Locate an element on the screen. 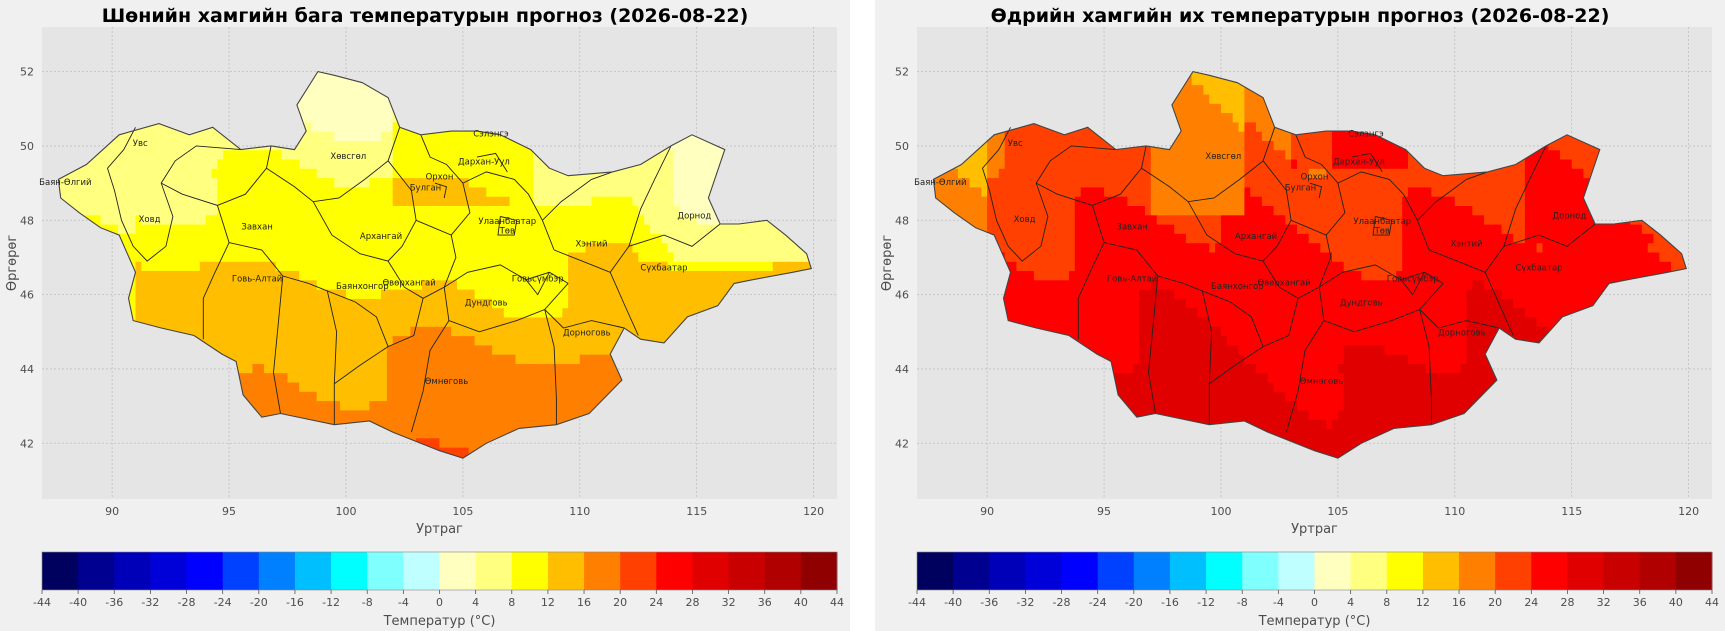 Image resolution: width=1725 pixels, height=631 pixels. y-tick-label: 46 is located at coordinates (27, 295).